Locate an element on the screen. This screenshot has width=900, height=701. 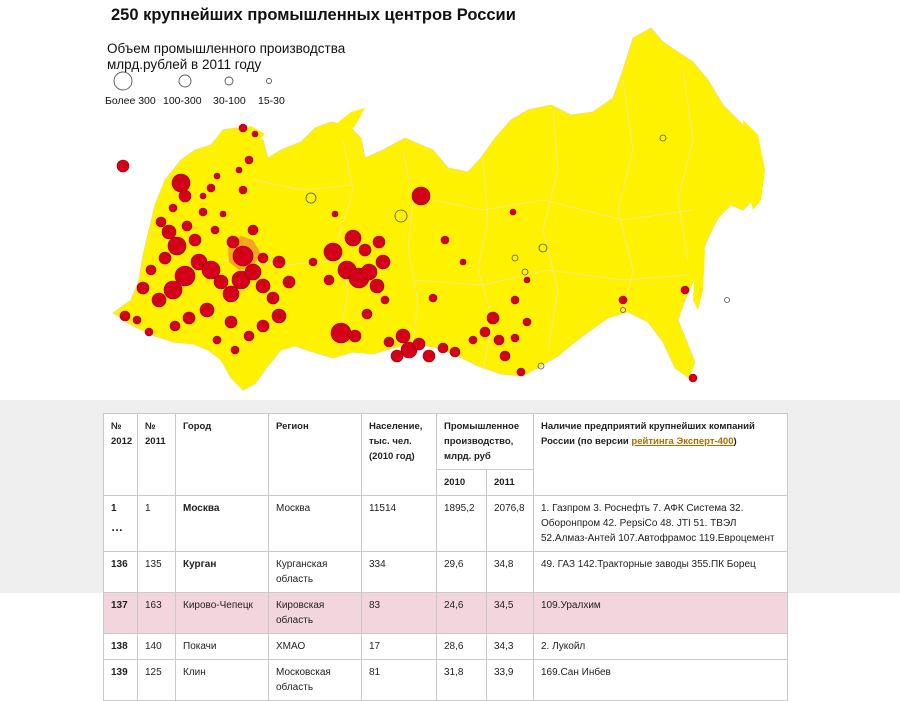
cell-p2010: 28,6 is located at coordinates (461, 646).